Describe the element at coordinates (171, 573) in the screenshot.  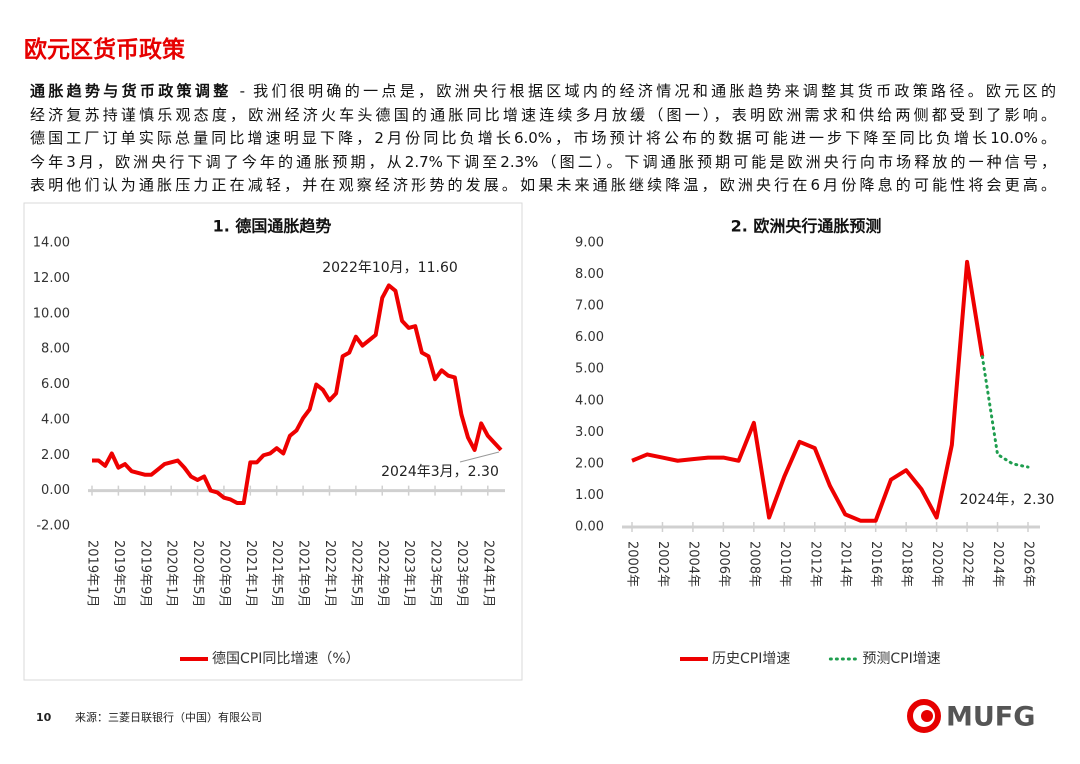
I see `x-tick-label: 2020年1月` at that location.